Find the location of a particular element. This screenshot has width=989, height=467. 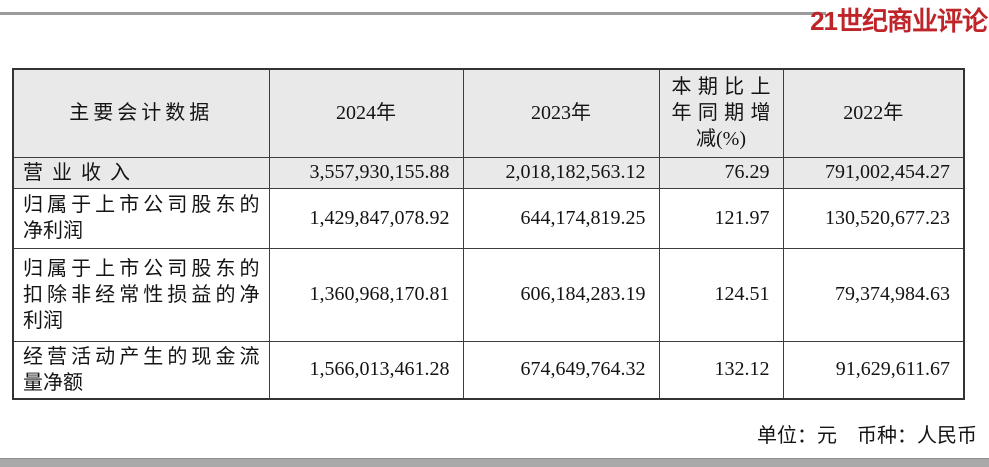

value-cell-year-2024: 1,429,847,078.92 is located at coordinates (366, 218).